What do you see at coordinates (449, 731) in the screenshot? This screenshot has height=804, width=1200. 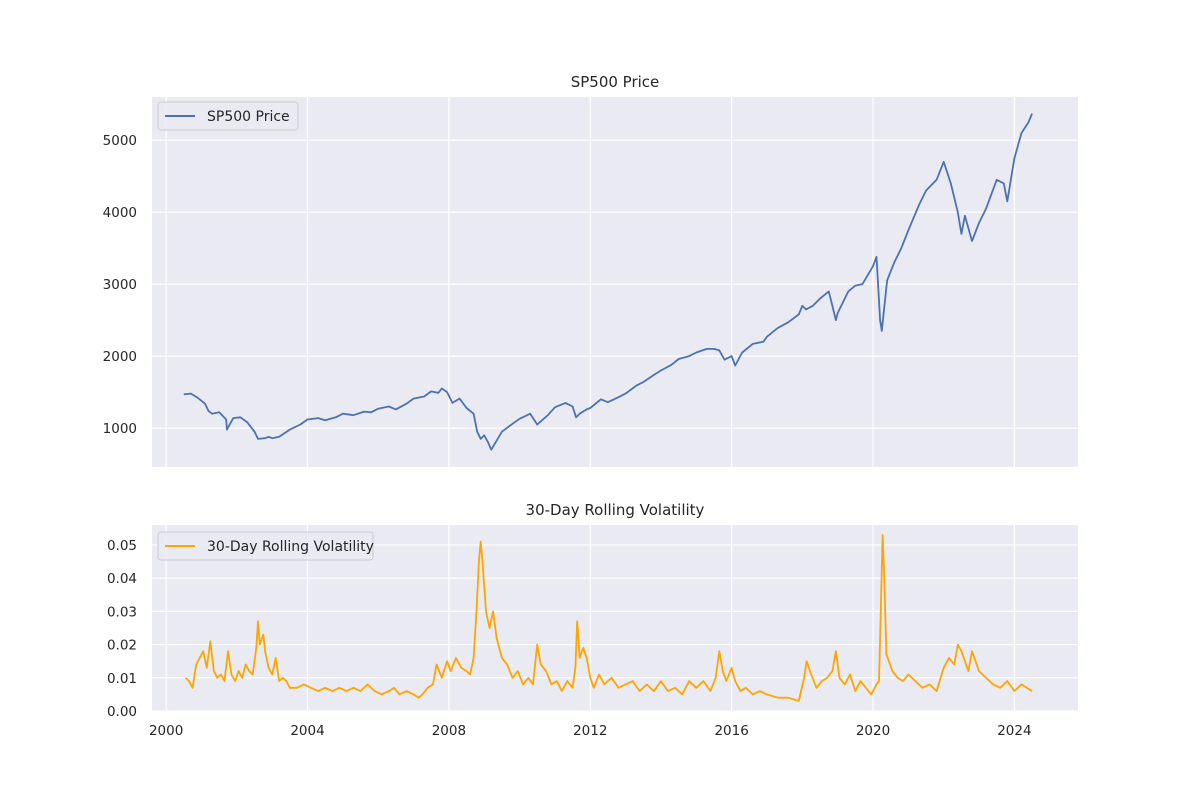 I see `volatility-x-tick-label: 2008` at bounding box center [449, 731].